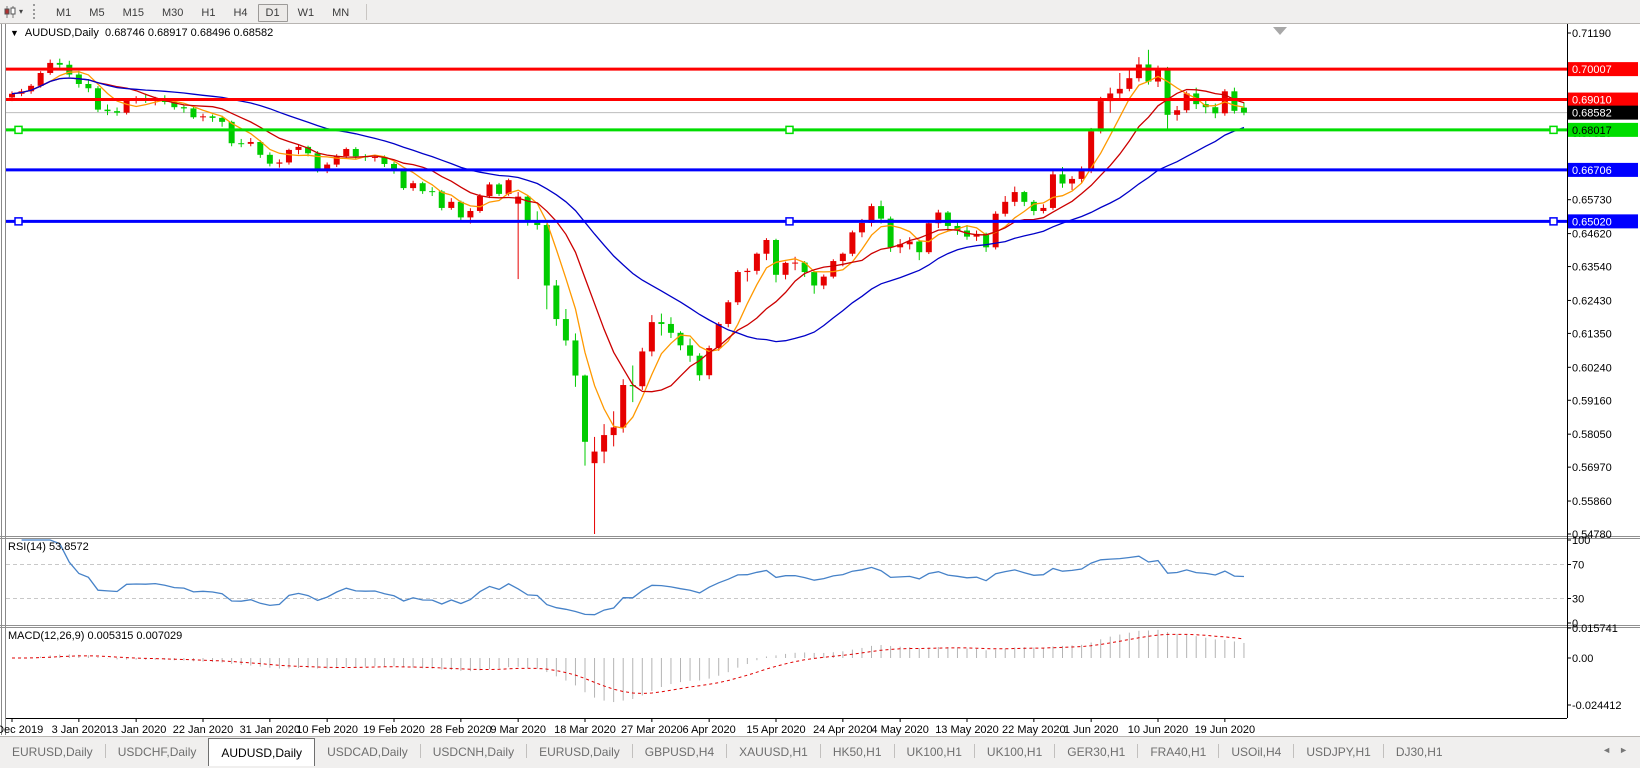 The height and width of the screenshot is (768, 1640). Describe the element at coordinates (842, 730) in the screenshot. I see `date-label: 24 Apr 2020` at that location.